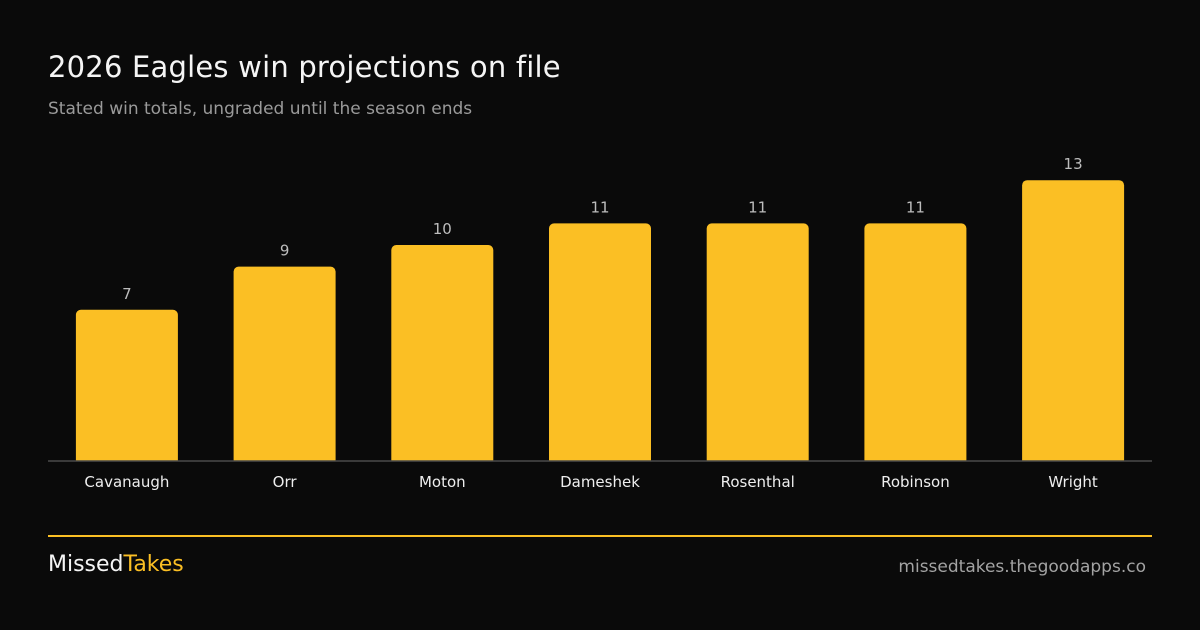 Image resolution: width=1200 pixels, height=630 pixels. Describe the element at coordinates (600, 464) in the screenshot. I see `baseline-mask` at that location.